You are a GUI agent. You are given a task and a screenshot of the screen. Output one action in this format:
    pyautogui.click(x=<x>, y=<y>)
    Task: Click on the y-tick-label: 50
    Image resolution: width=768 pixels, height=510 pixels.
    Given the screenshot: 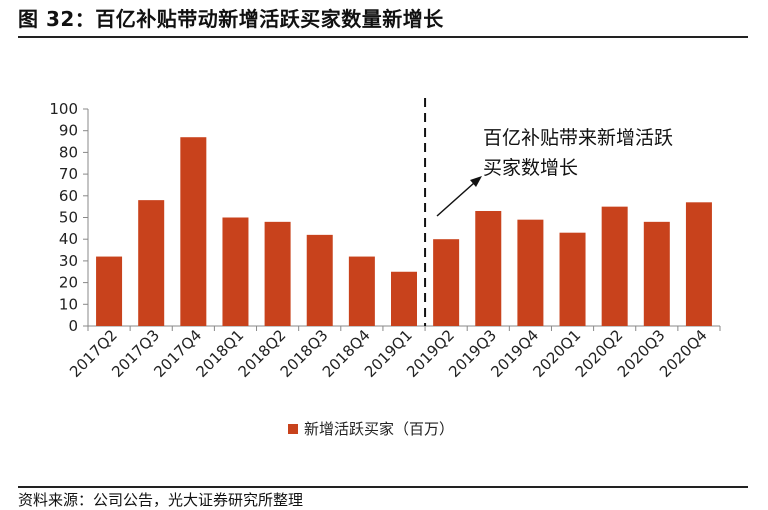 What is the action you would take?
    pyautogui.click(x=68, y=218)
    